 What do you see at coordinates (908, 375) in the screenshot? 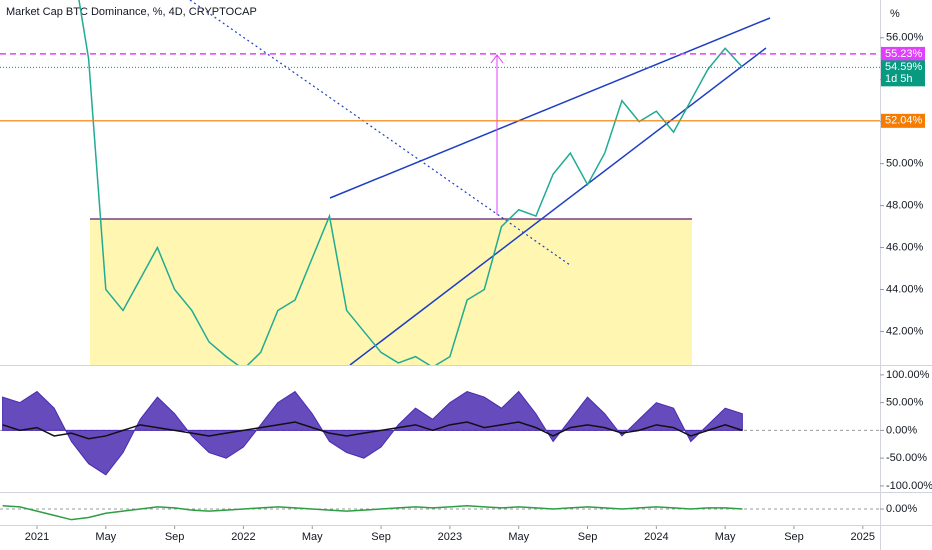
I see `y-tick-label: 100.00%` at bounding box center [908, 375].